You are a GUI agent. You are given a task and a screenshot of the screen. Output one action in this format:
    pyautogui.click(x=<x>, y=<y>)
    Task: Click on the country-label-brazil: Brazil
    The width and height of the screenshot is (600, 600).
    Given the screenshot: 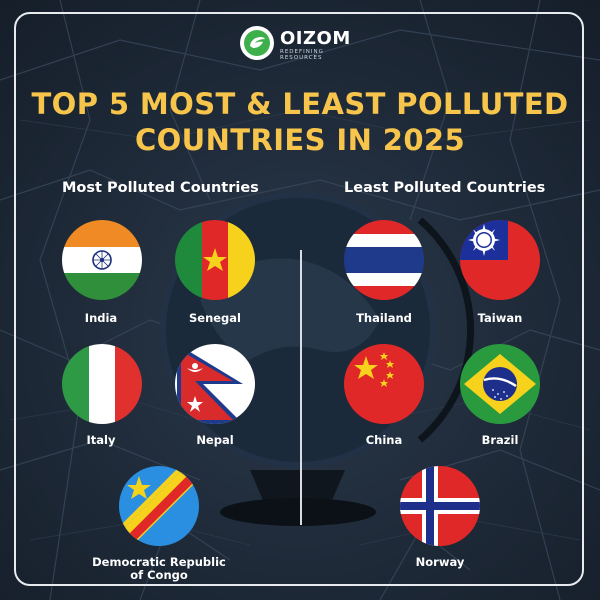 What is the action you would take?
    pyautogui.click(x=500, y=440)
    